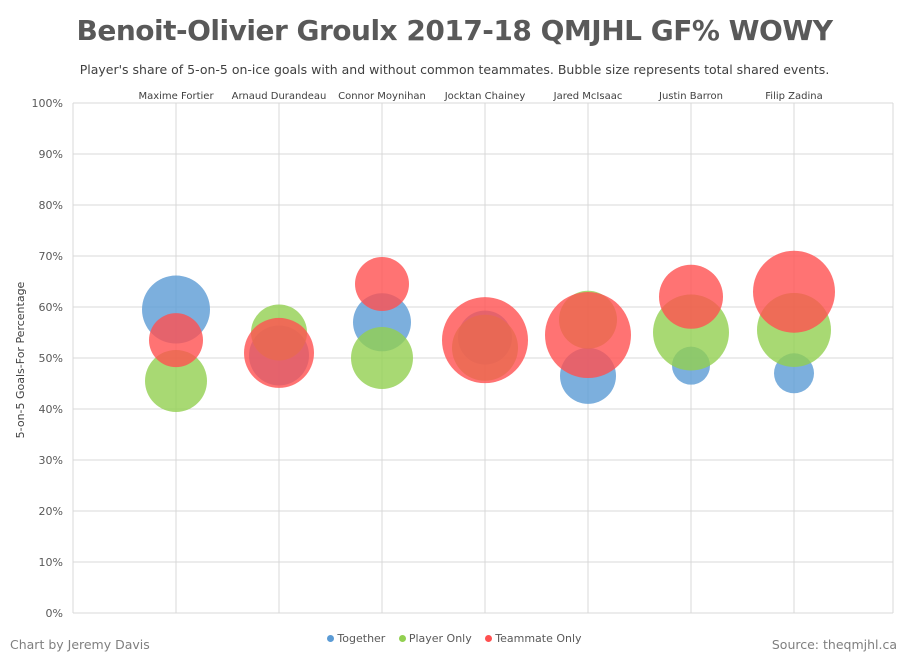 This screenshot has height=659, width=909. What do you see at coordinates (793, 96) in the screenshot?
I see `category-label: Filip Zadina` at bounding box center [793, 96].